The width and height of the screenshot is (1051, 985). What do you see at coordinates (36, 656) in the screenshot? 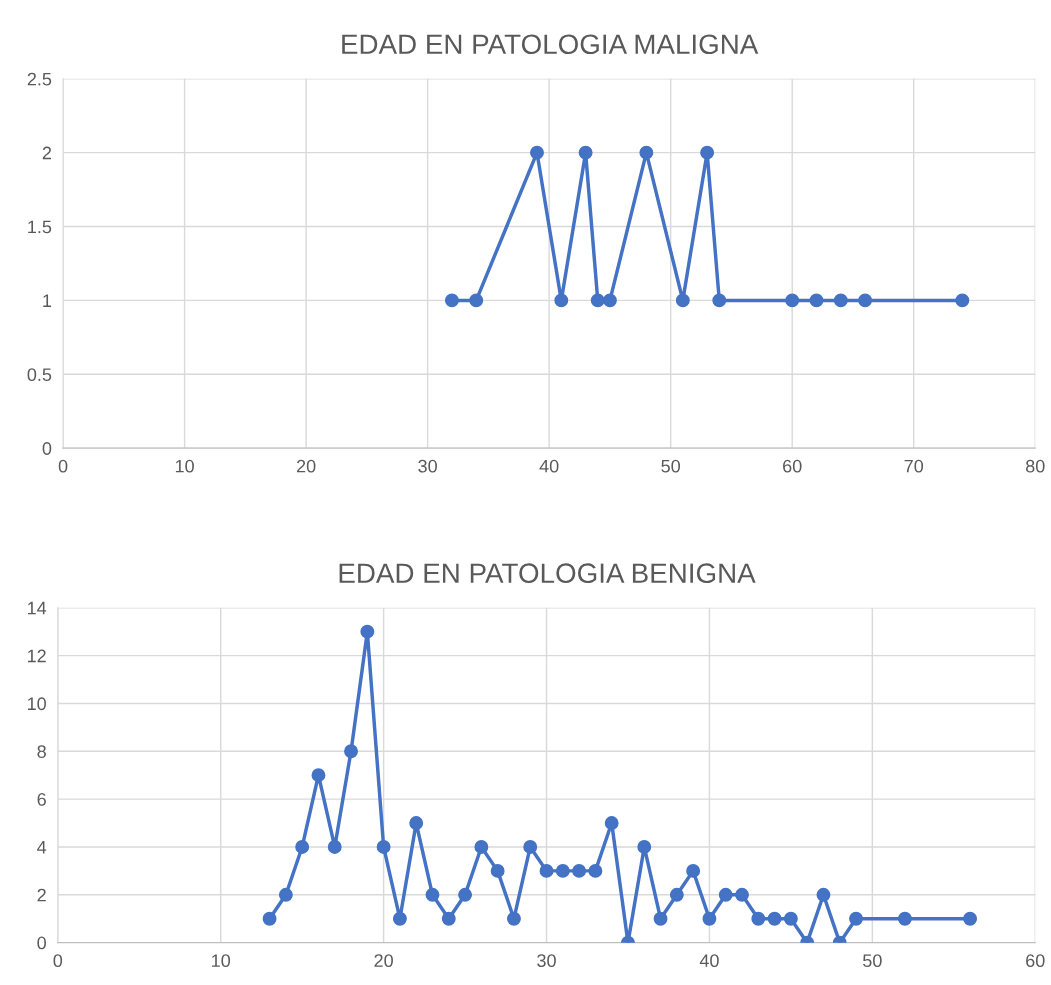
I see `y-tick-label: 12` at bounding box center [36, 656].